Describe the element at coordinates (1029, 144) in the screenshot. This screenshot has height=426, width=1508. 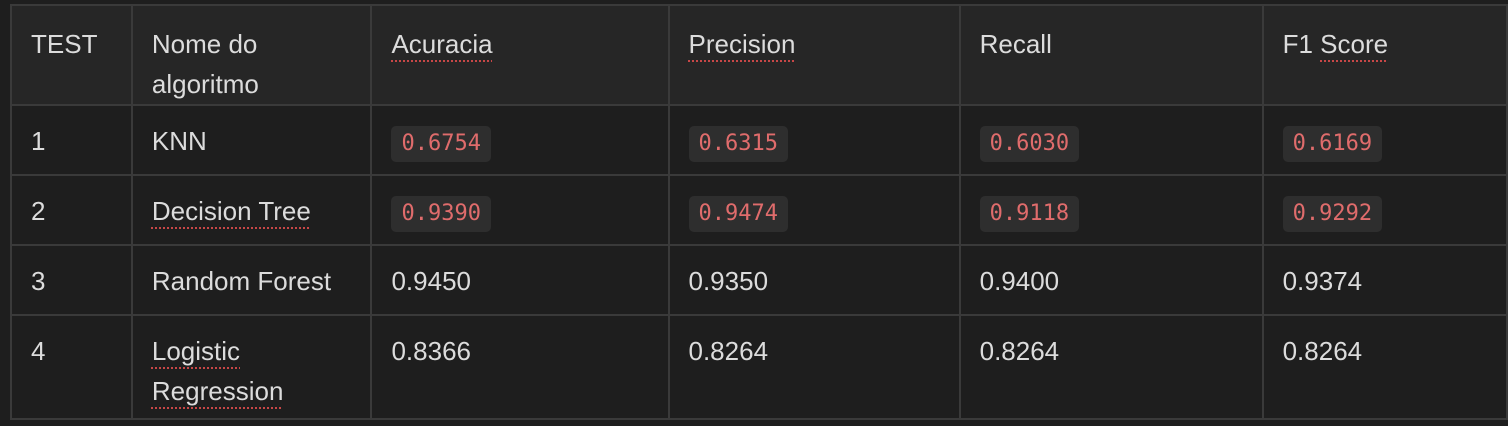
I see `inline-code: 0.6030` at that location.